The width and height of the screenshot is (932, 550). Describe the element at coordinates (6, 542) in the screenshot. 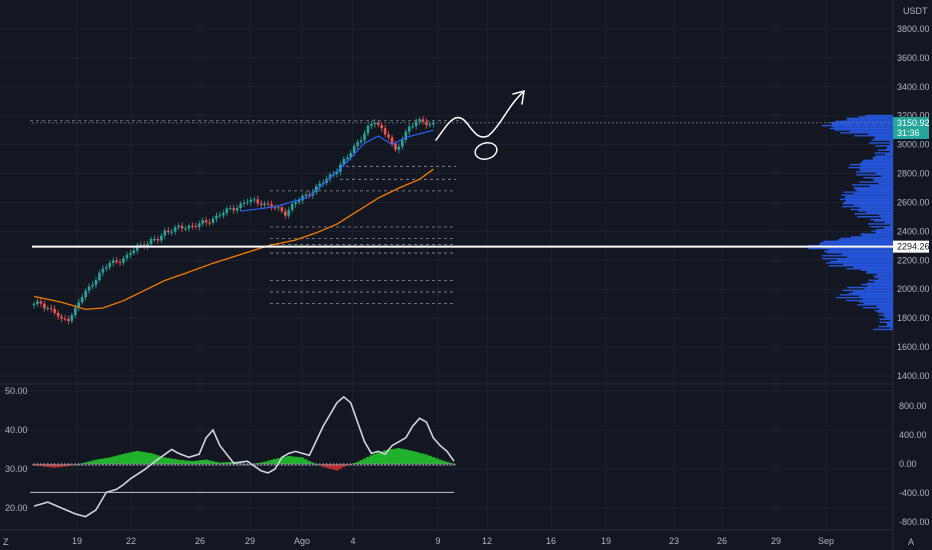

I see `bottom-left-label: Z` at that location.